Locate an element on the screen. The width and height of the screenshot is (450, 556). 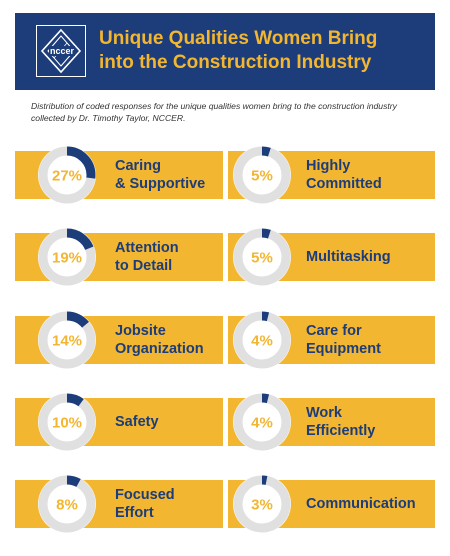
donut-chart: 3% is located at coordinates (262, 504).